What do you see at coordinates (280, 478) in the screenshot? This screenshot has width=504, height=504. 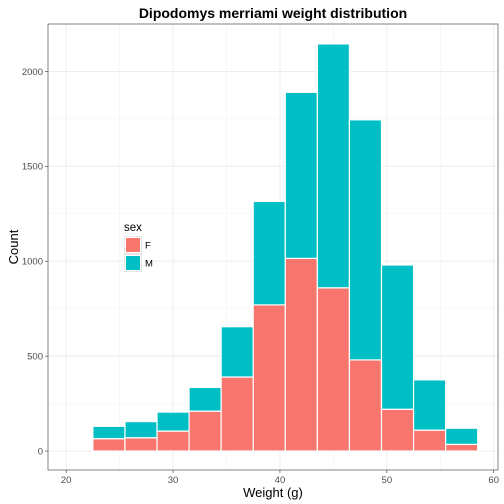 I see `x-axis-ticks: 20 30 40 50 60` at bounding box center [280, 478].